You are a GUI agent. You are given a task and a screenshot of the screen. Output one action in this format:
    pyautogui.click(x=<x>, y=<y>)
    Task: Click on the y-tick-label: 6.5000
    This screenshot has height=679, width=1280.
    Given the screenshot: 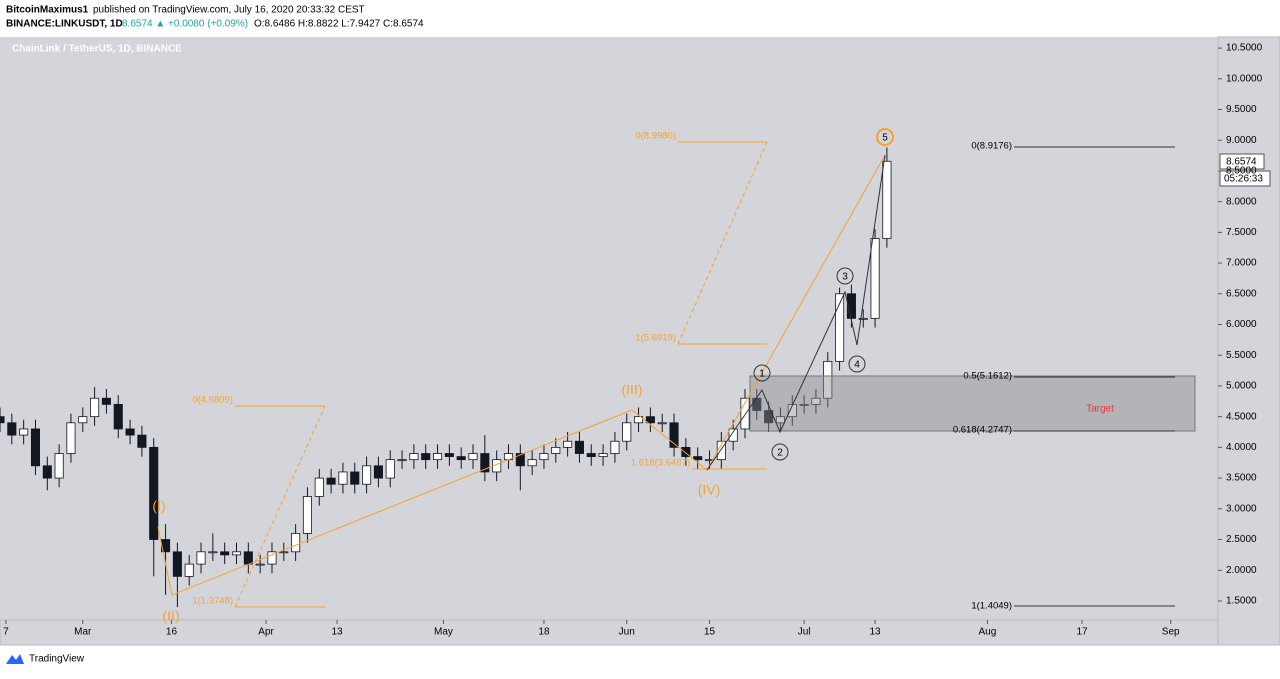 What is the action you would take?
    pyautogui.click(x=1241, y=293)
    